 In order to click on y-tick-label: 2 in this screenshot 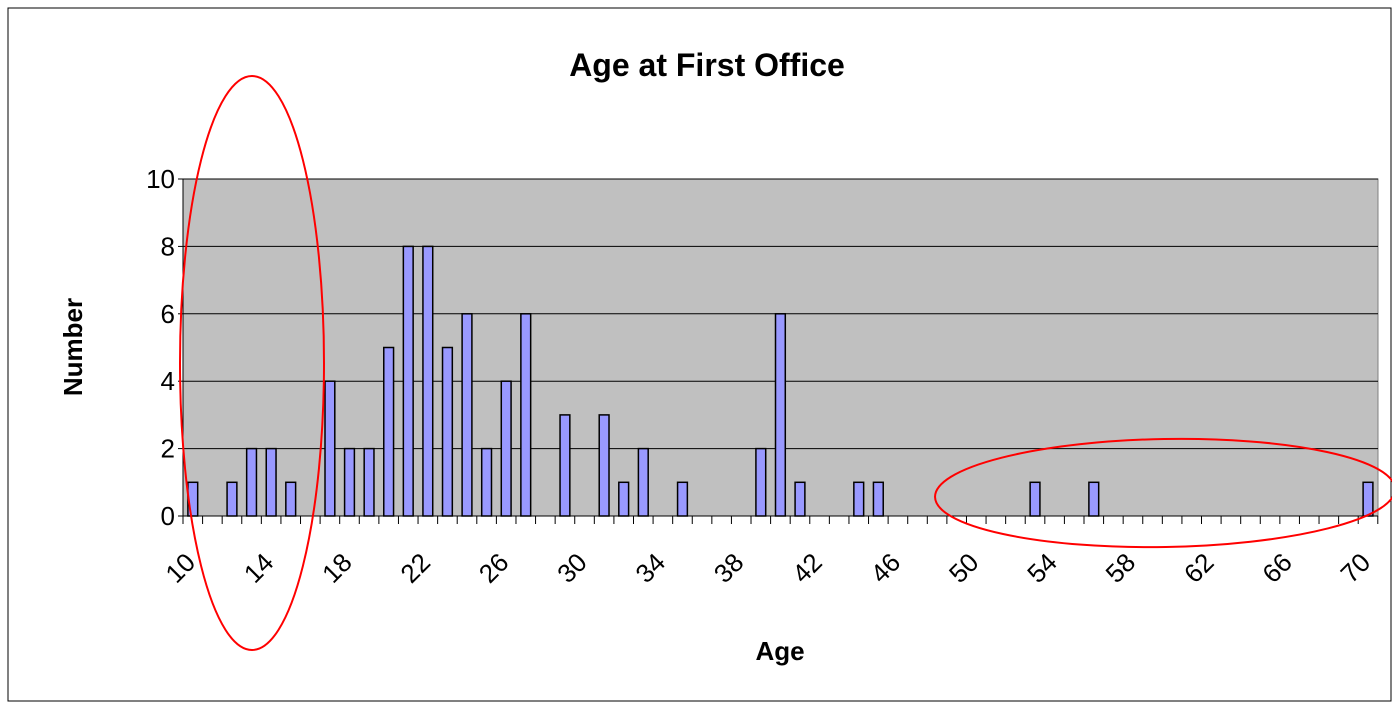, I will do `click(168, 449)`.